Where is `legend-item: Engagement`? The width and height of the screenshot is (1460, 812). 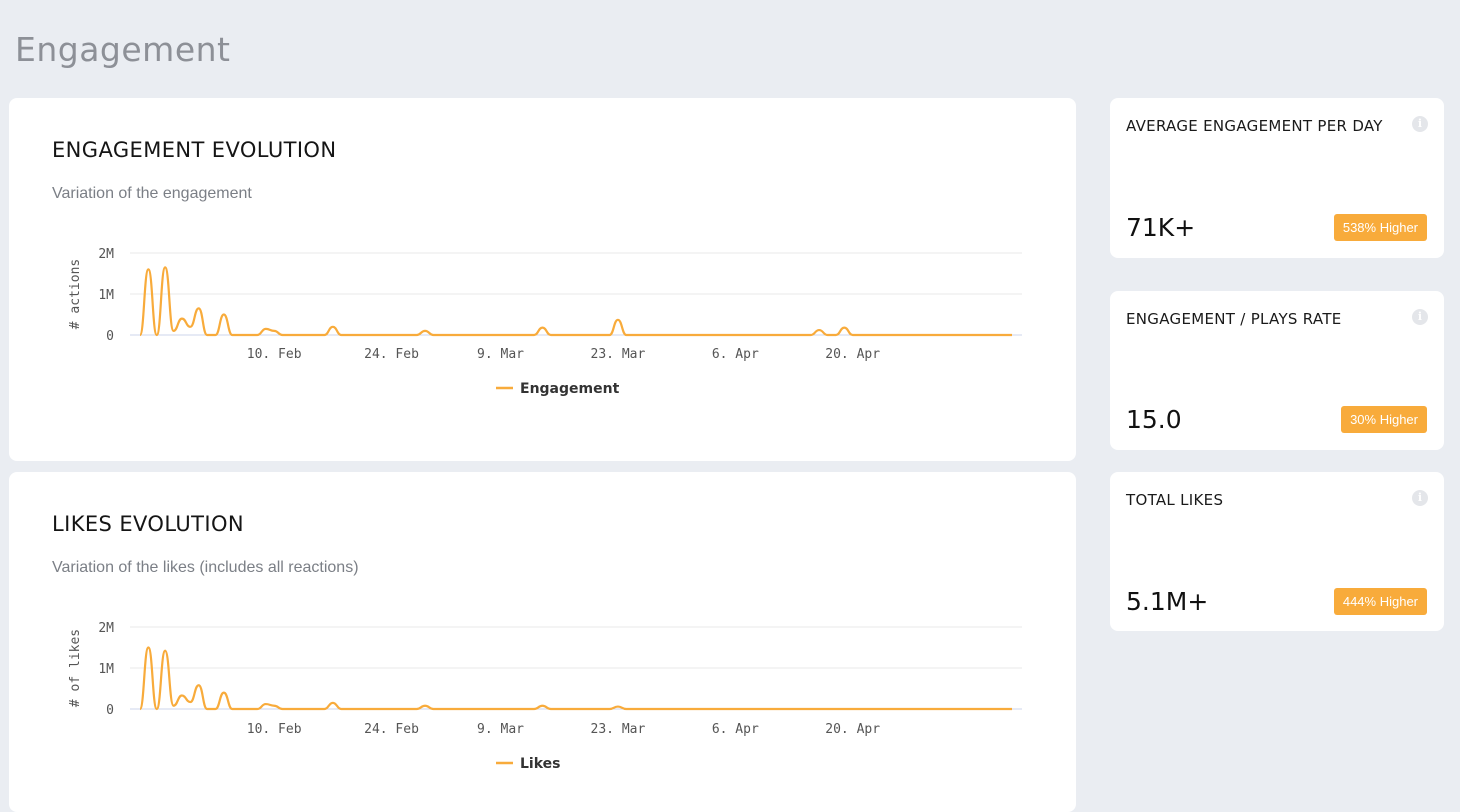 legend-item: Engagement is located at coordinates (558, 389).